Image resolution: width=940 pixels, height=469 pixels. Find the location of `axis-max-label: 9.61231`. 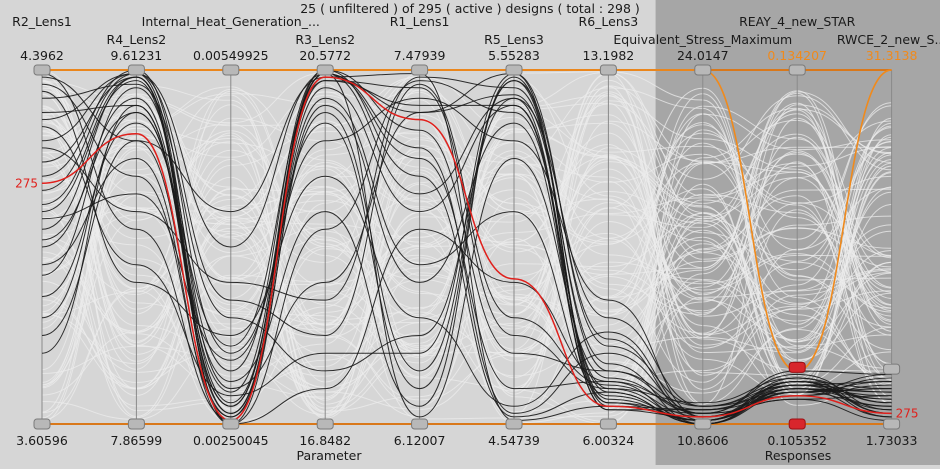

axis-max-label: 9.61231 is located at coordinates (137, 55).